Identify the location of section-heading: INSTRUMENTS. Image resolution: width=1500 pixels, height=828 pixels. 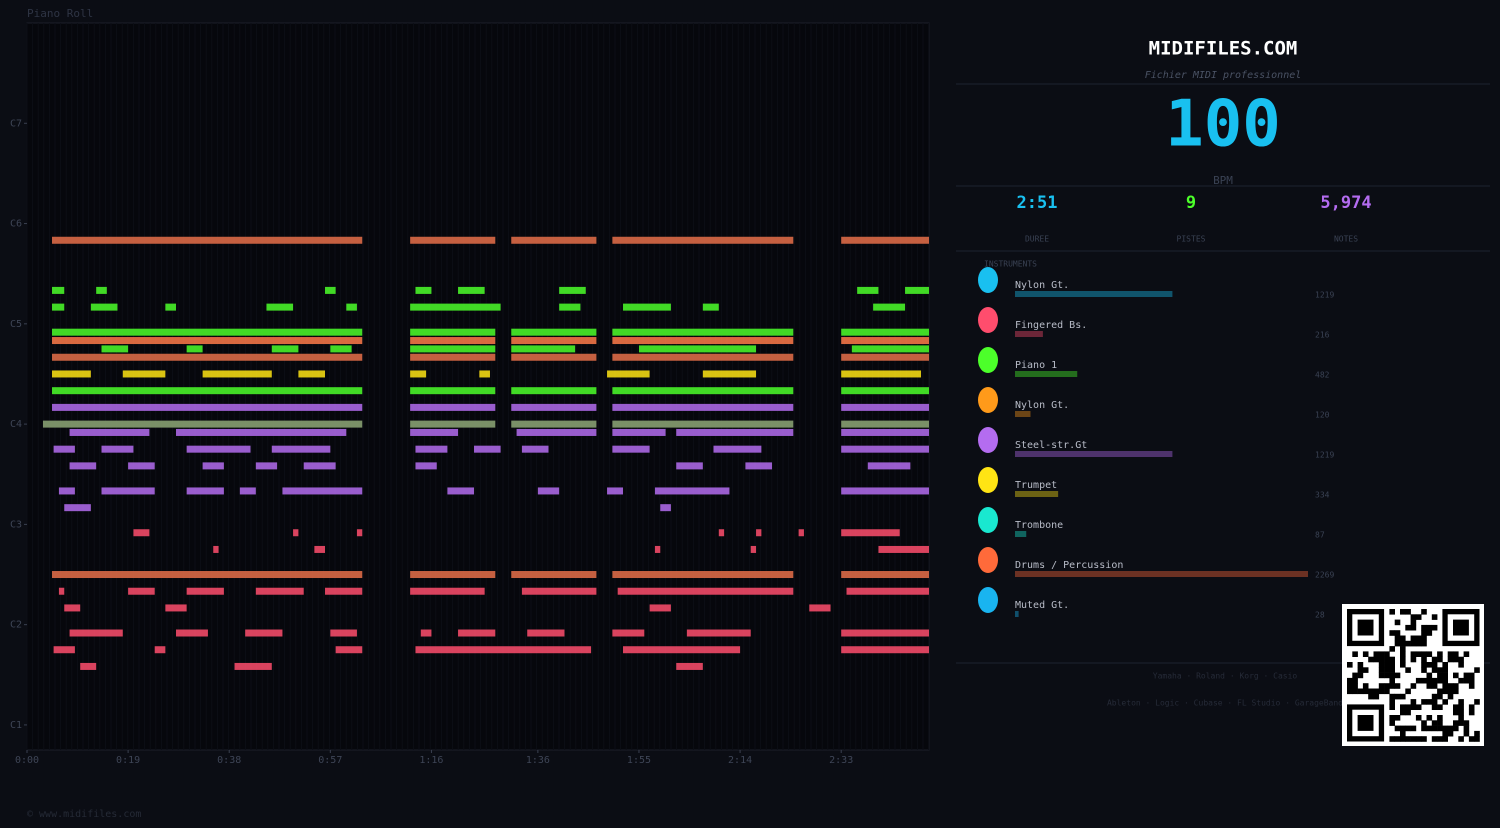
(1010, 264).